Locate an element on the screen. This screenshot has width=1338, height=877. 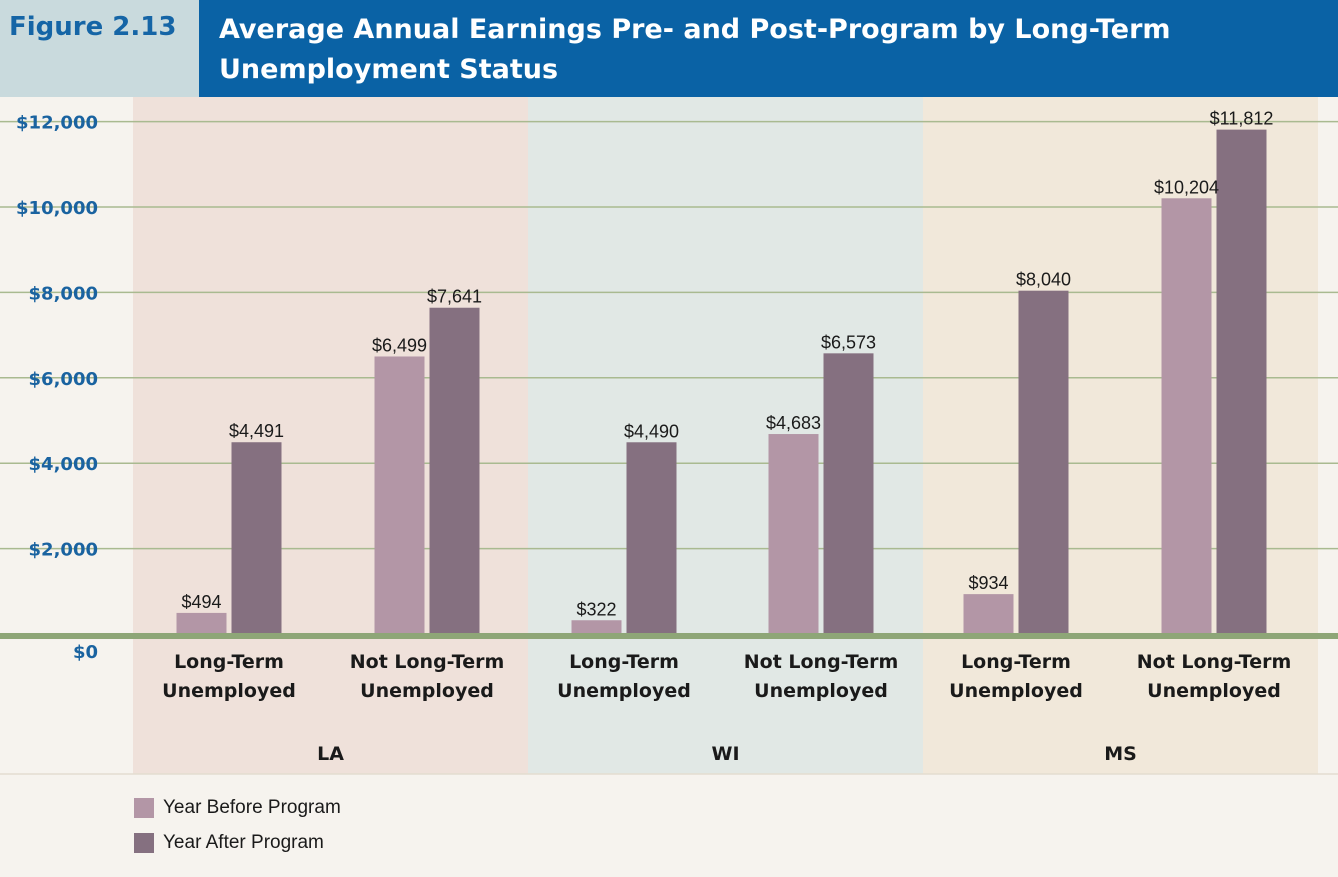
data-label-after-4: $8,040 is located at coordinates (1043, 280).